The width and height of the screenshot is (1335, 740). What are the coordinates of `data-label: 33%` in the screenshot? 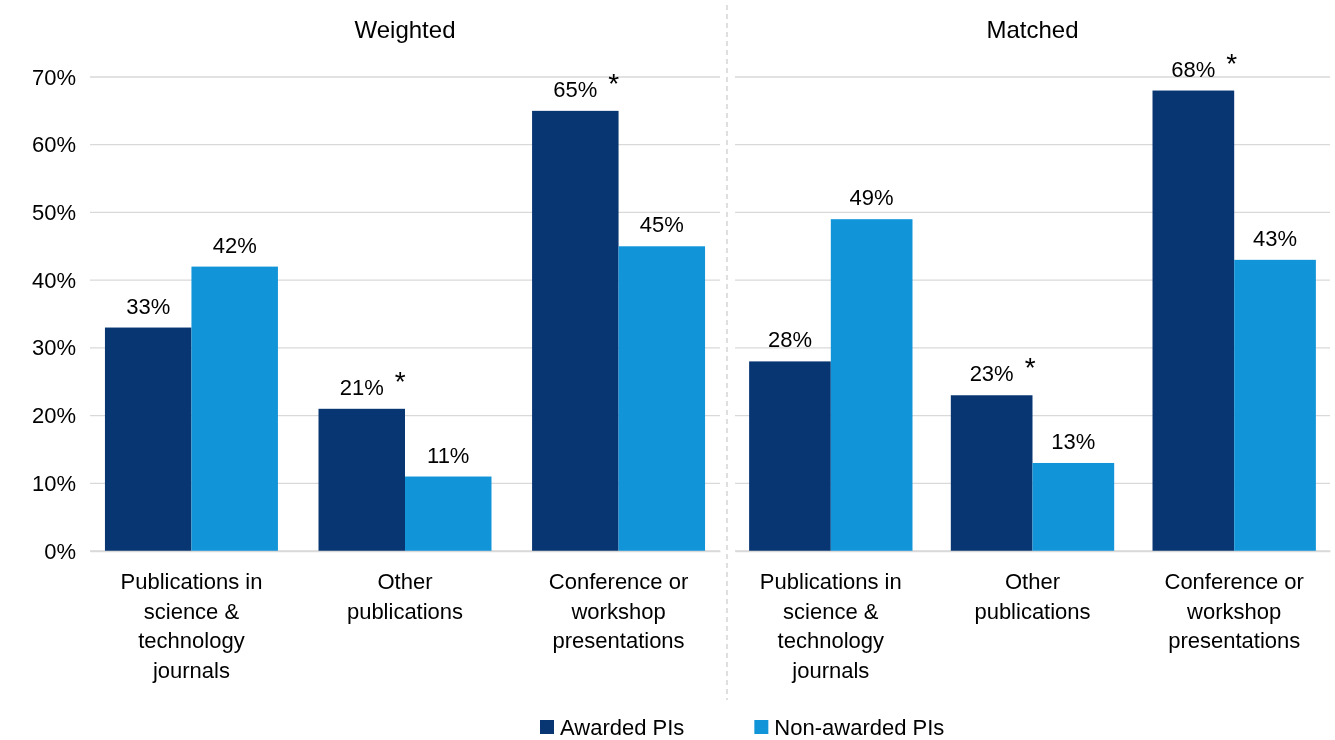 It's located at (148, 306).